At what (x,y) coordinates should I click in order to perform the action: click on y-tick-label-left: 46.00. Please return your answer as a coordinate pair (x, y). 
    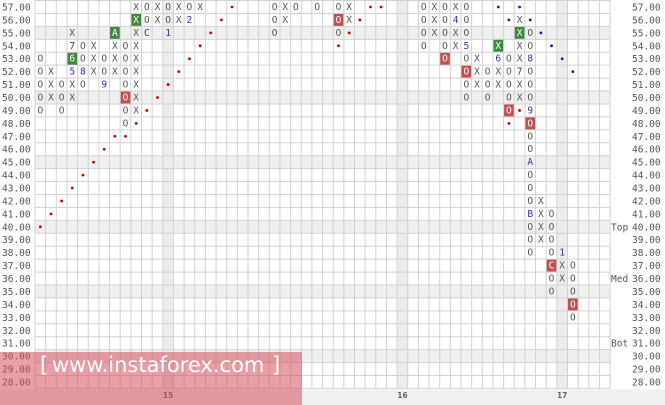
    Looking at the image, I should click on (16, 150).